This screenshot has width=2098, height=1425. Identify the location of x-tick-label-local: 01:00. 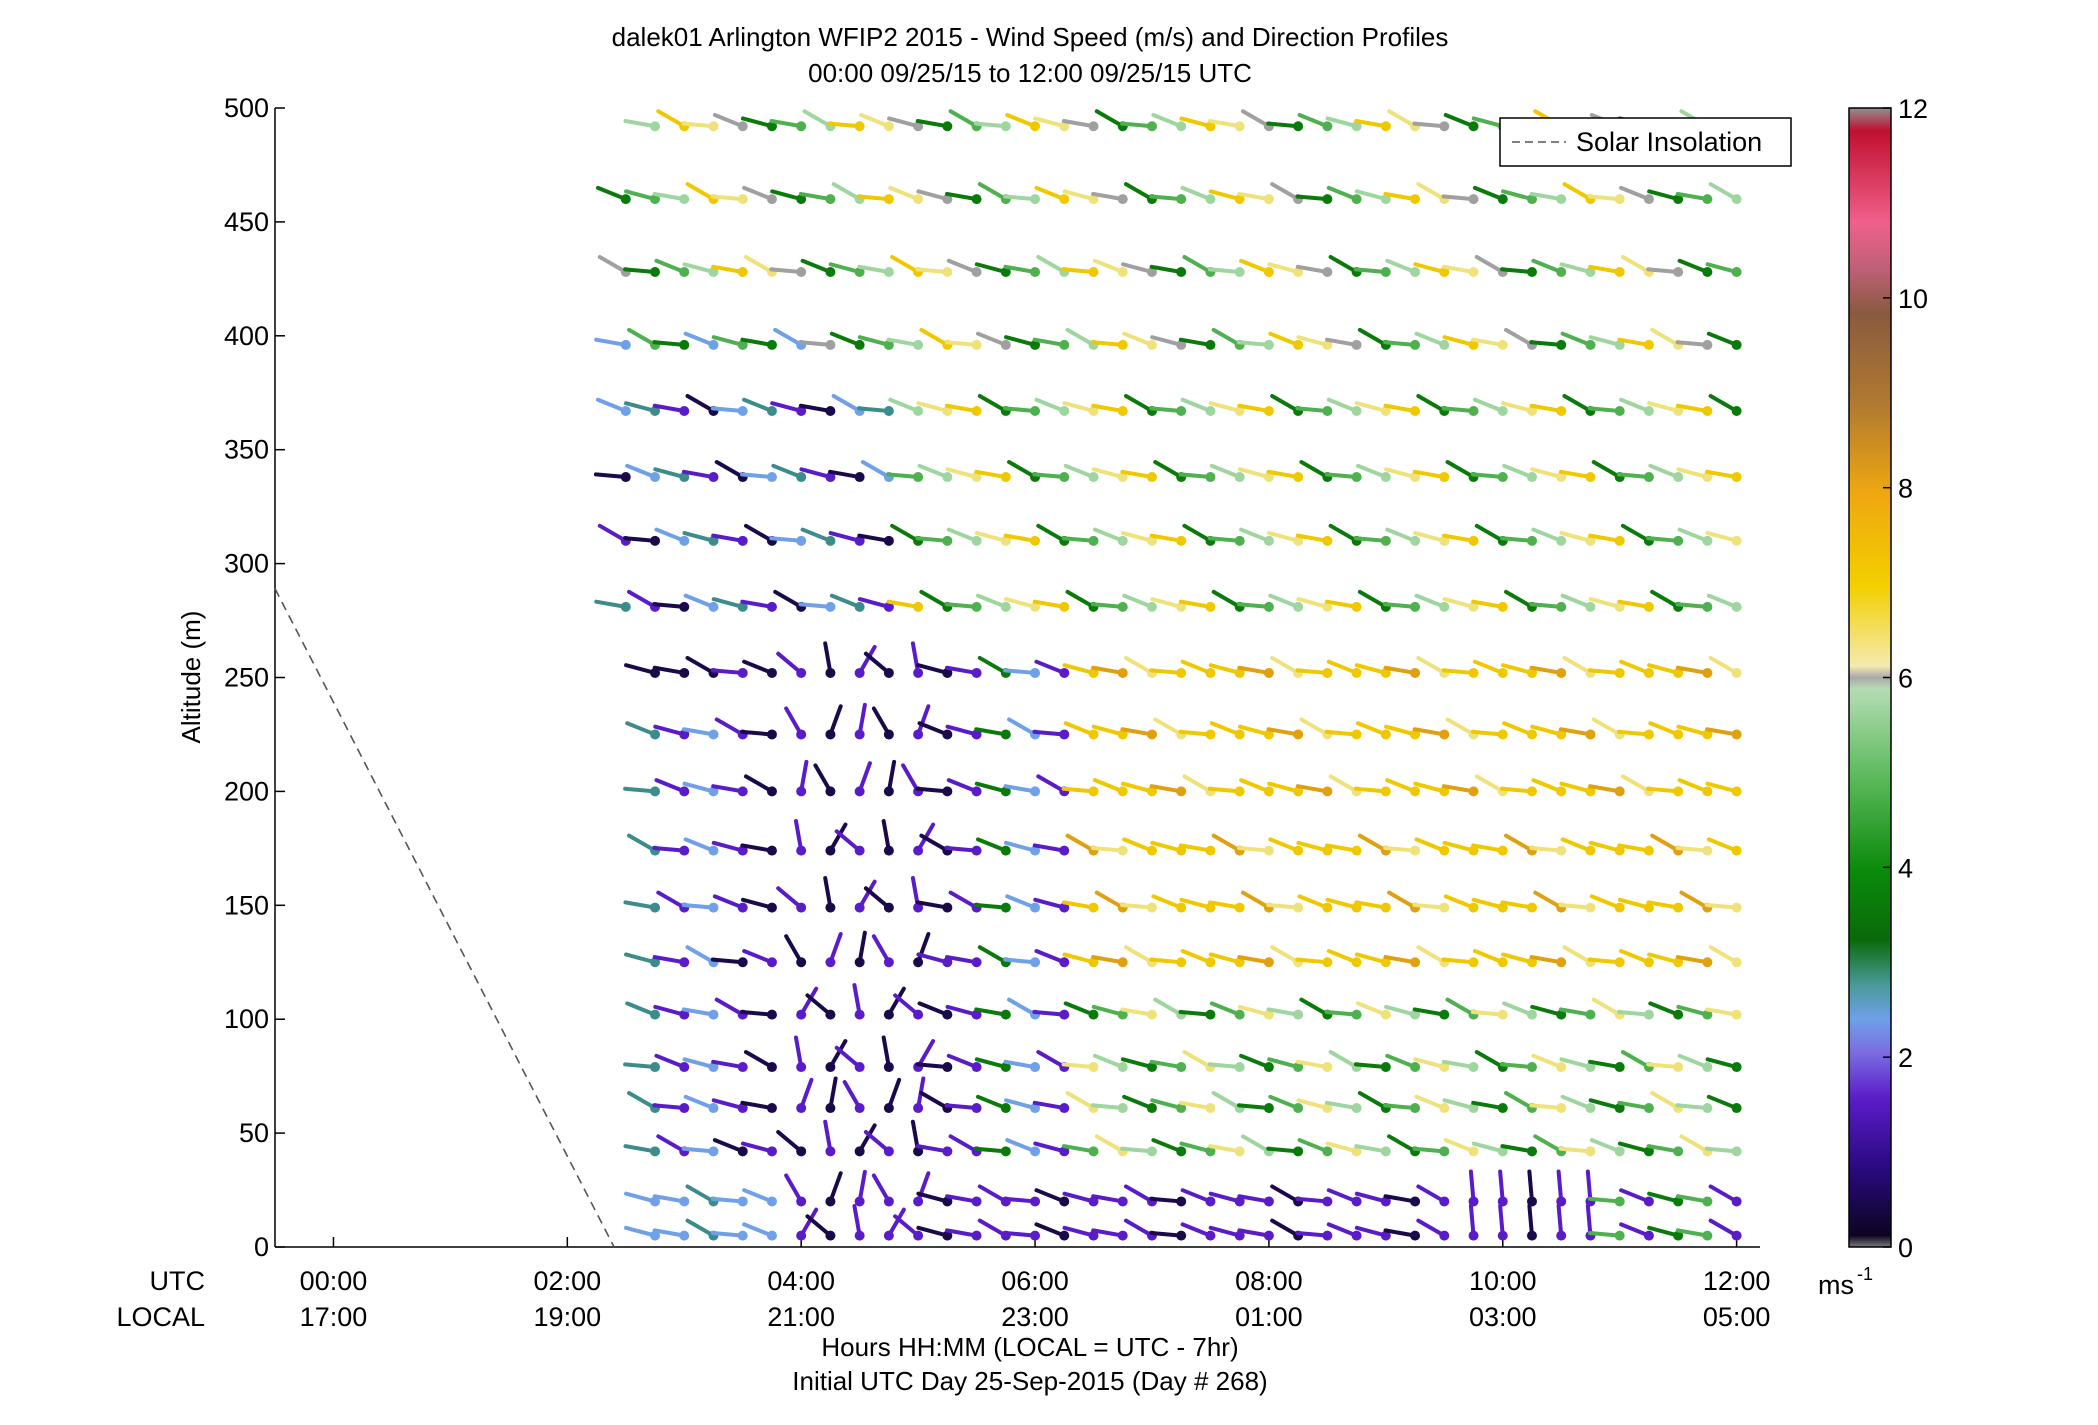
(1269, 1317).